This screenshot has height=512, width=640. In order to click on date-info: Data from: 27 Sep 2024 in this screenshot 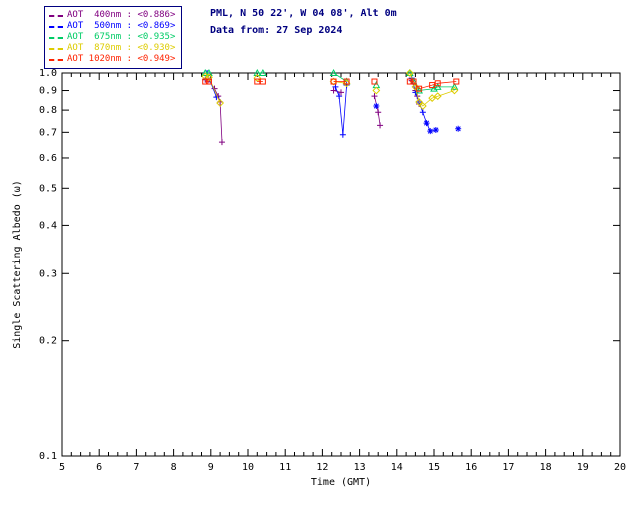, I will do `click(276, 30)`.